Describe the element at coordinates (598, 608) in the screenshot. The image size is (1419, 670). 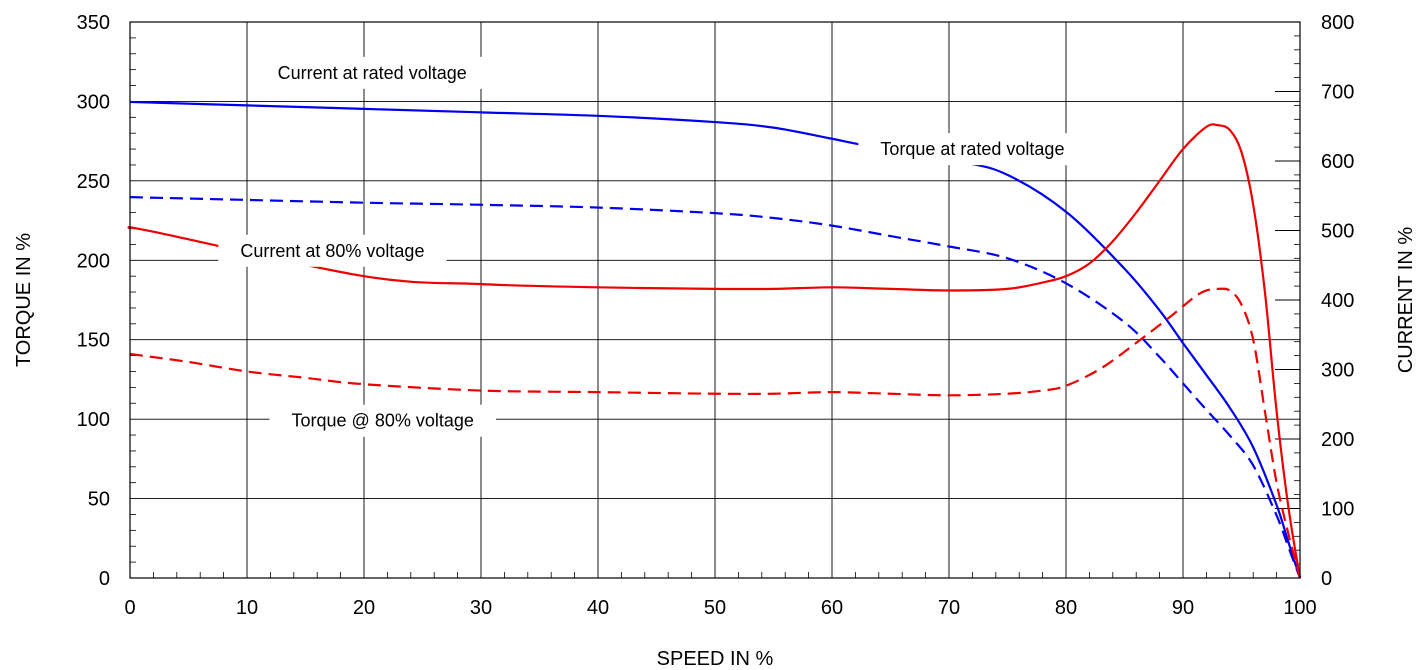
I see `x-tick-label: 40` at that location.